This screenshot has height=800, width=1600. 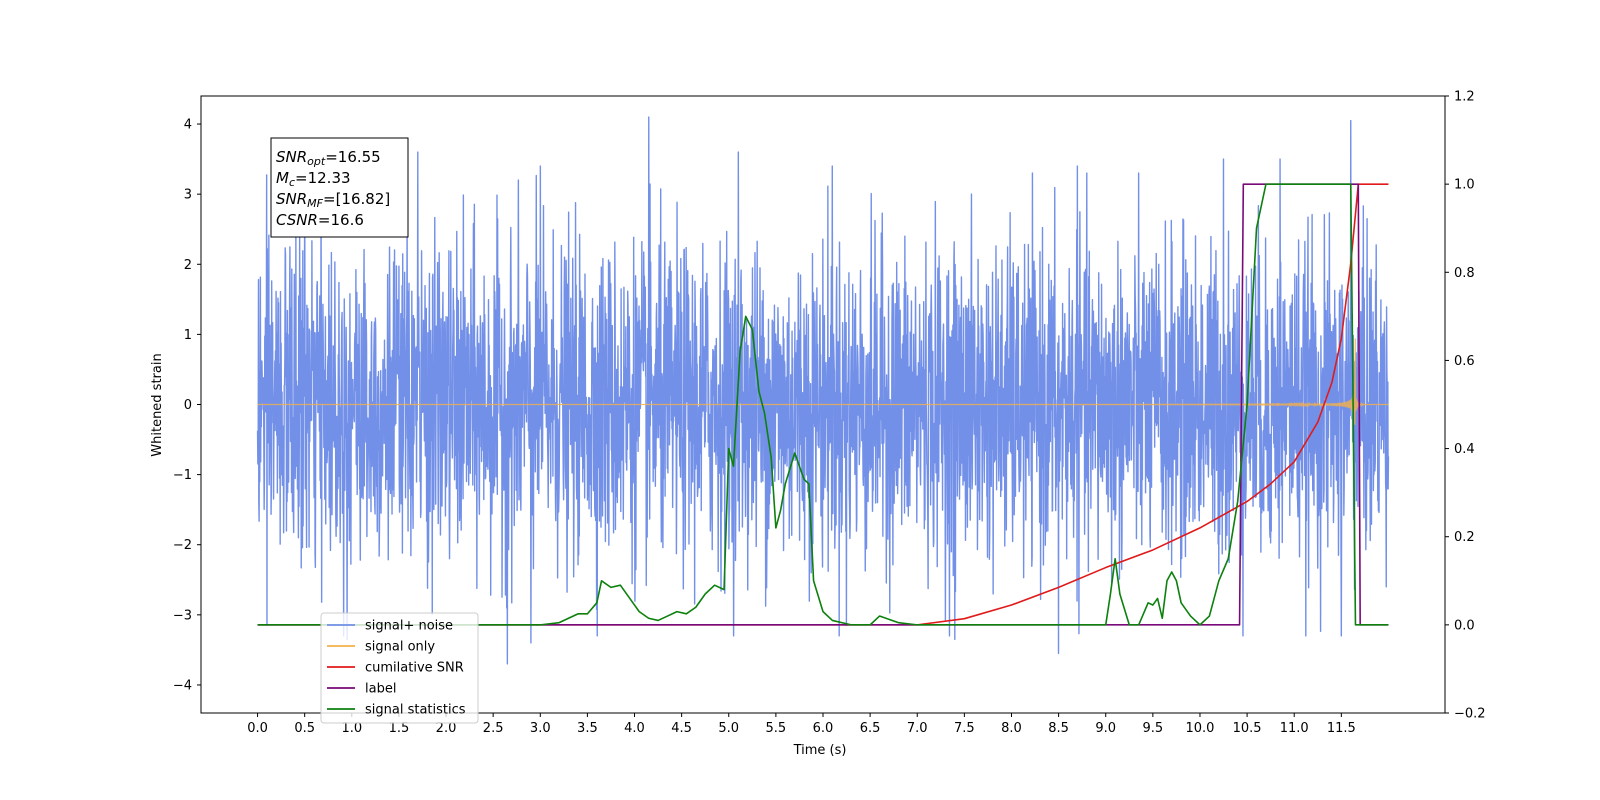 I want to click on y-tick-label: 3, so click(x=188, y=195).